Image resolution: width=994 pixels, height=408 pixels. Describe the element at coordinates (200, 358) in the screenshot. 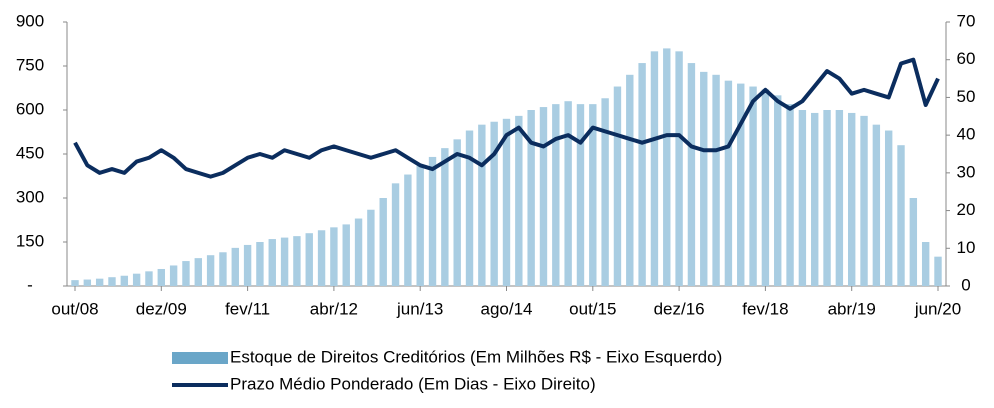

I see `legend-swatch` at that location.